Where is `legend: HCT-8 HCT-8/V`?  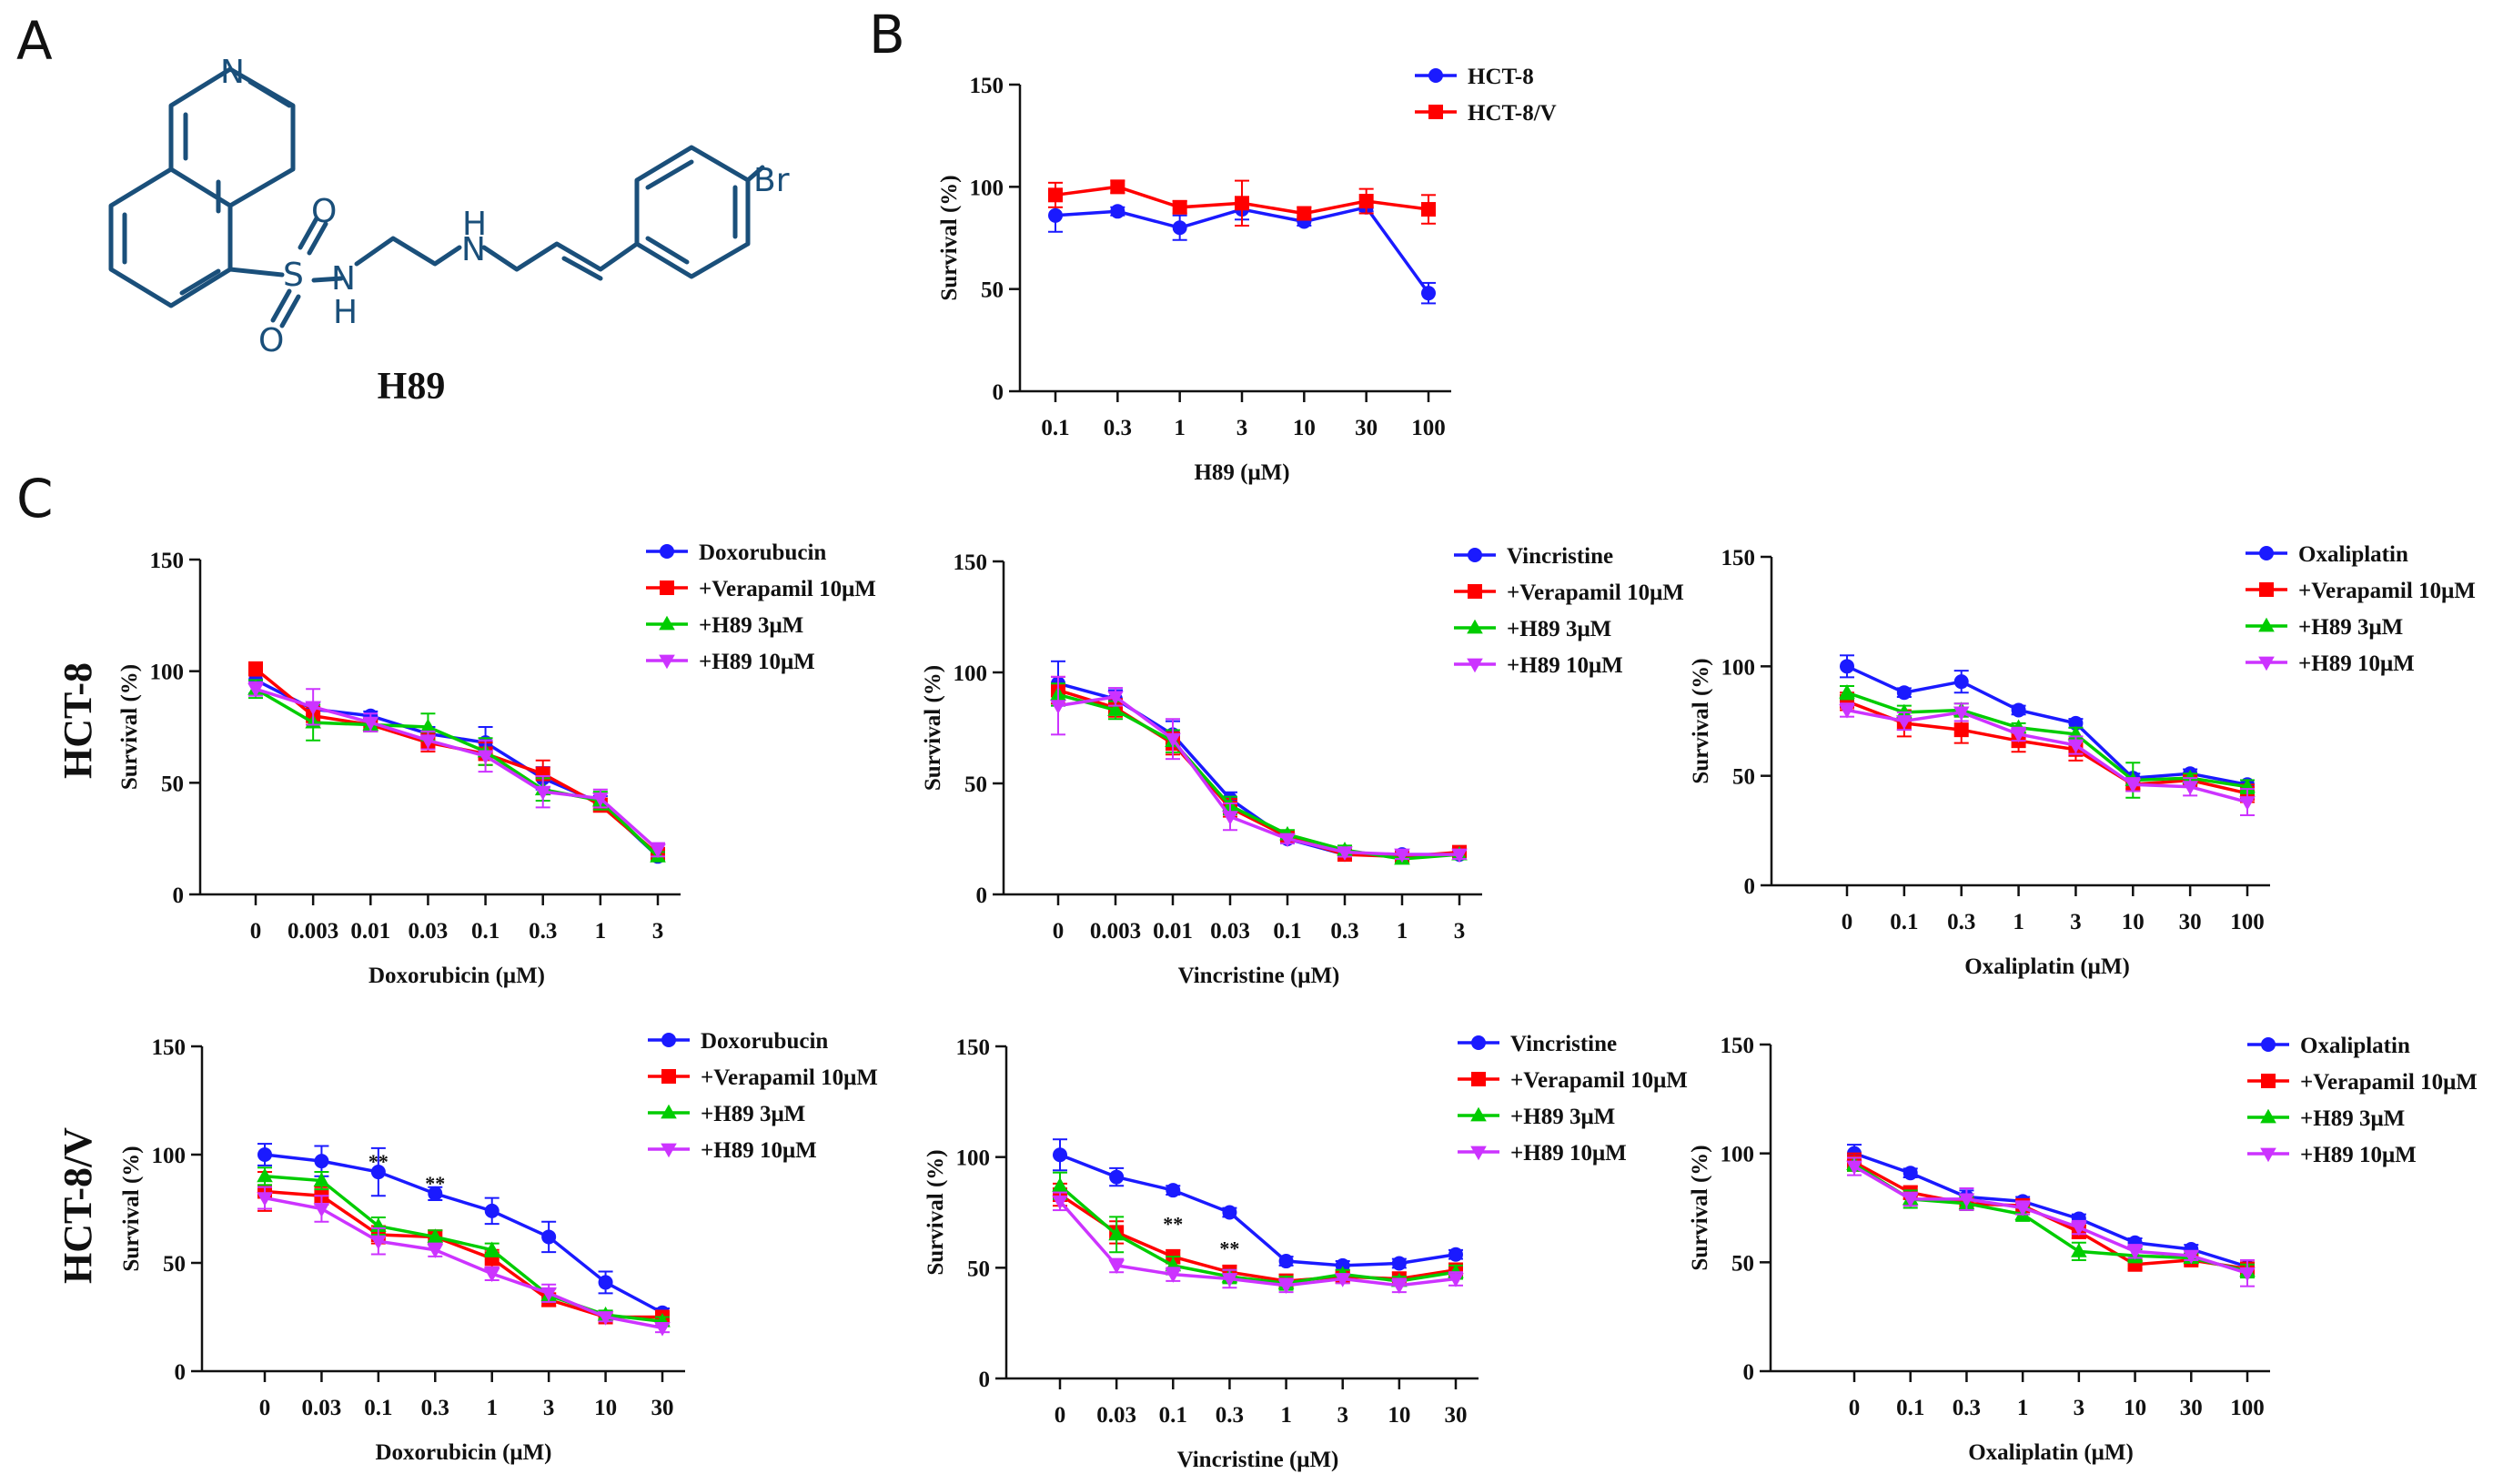 legend: HCT-8 HCT-8/V is located at coordinates (1486, 95).